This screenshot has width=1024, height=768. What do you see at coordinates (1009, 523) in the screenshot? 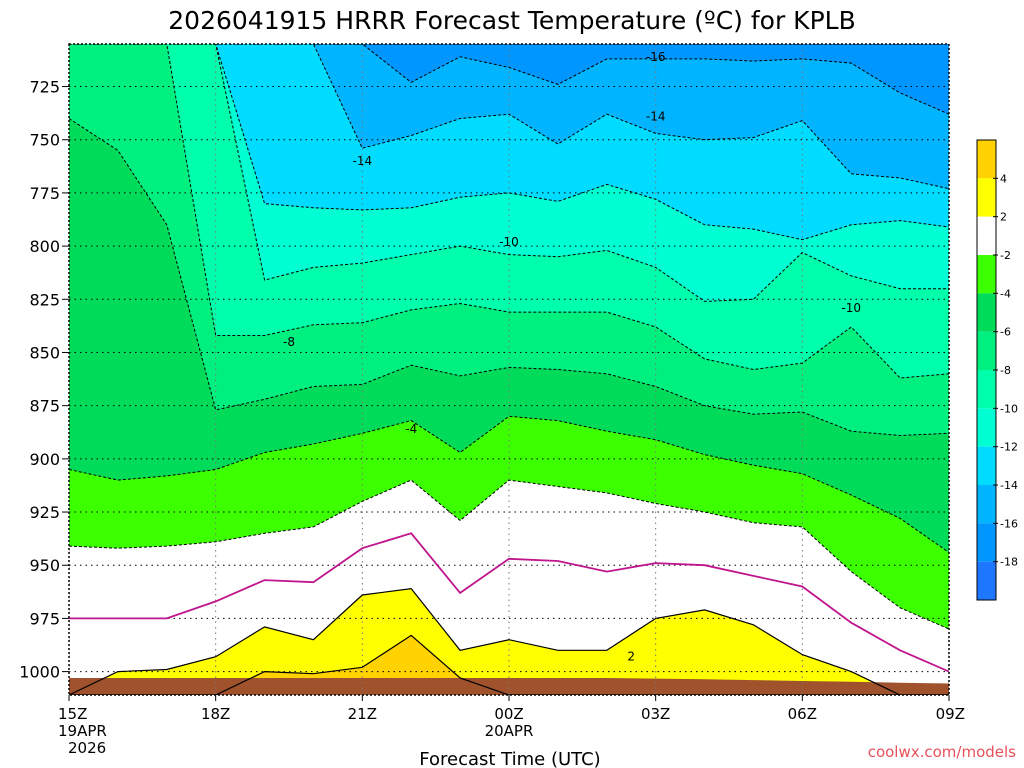
I see `colorbar-label: -16` at bounding box center [1009, 523].